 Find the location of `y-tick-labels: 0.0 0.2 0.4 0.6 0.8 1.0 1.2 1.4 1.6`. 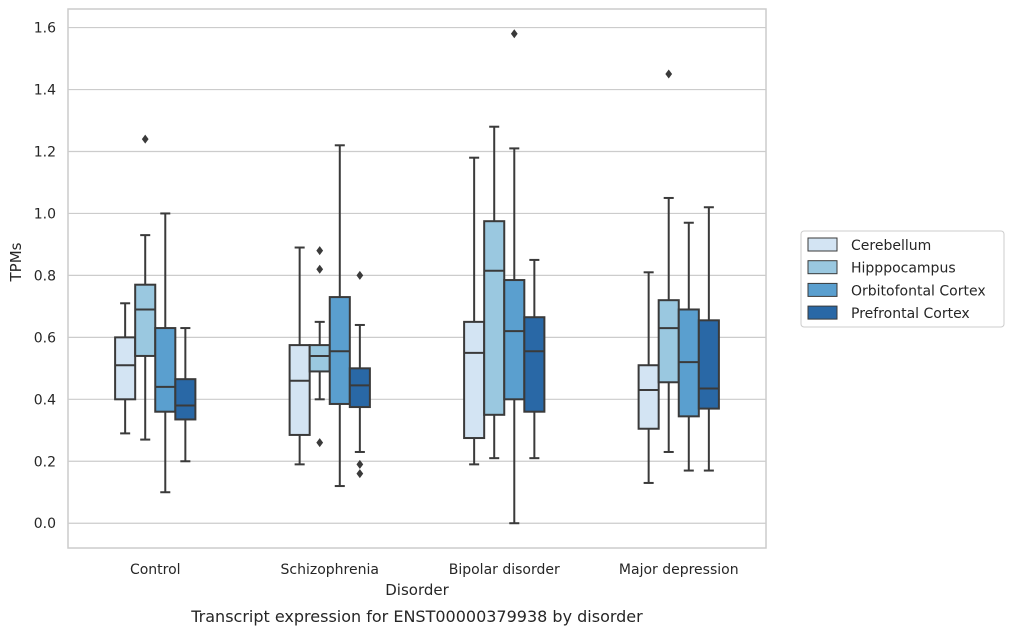

y-tick-labels: 0.0 0.2 0.4 0.6 0.8 1.0 1.2 1.4 1.6 is located at coordinates (45, 277).